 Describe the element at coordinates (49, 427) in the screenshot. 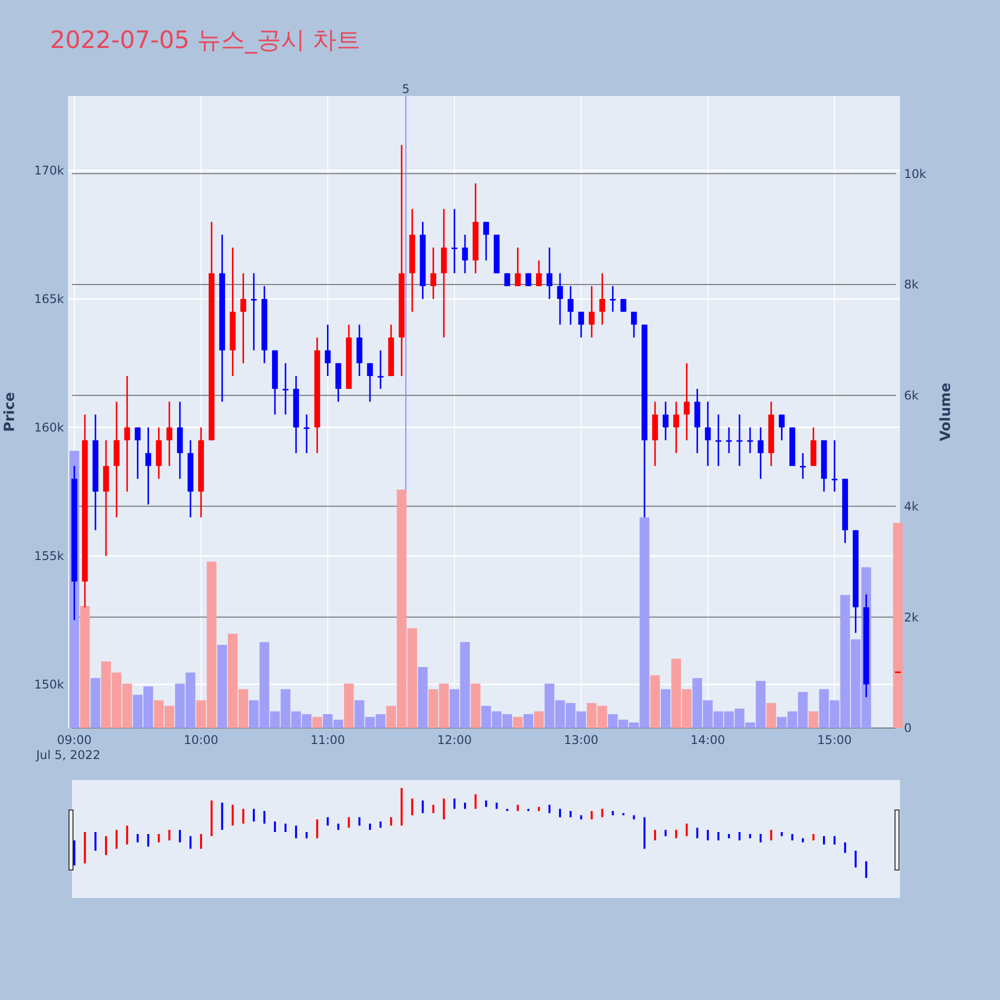

I see `y-tick-label: 160k` at that location.